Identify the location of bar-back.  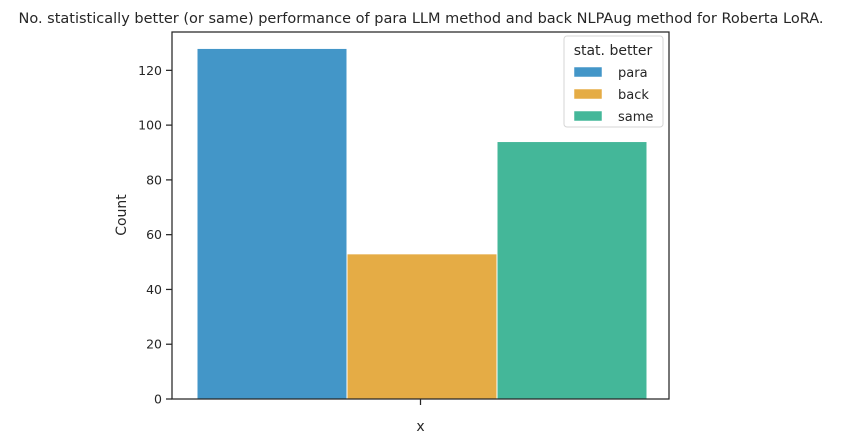
(422, 326).